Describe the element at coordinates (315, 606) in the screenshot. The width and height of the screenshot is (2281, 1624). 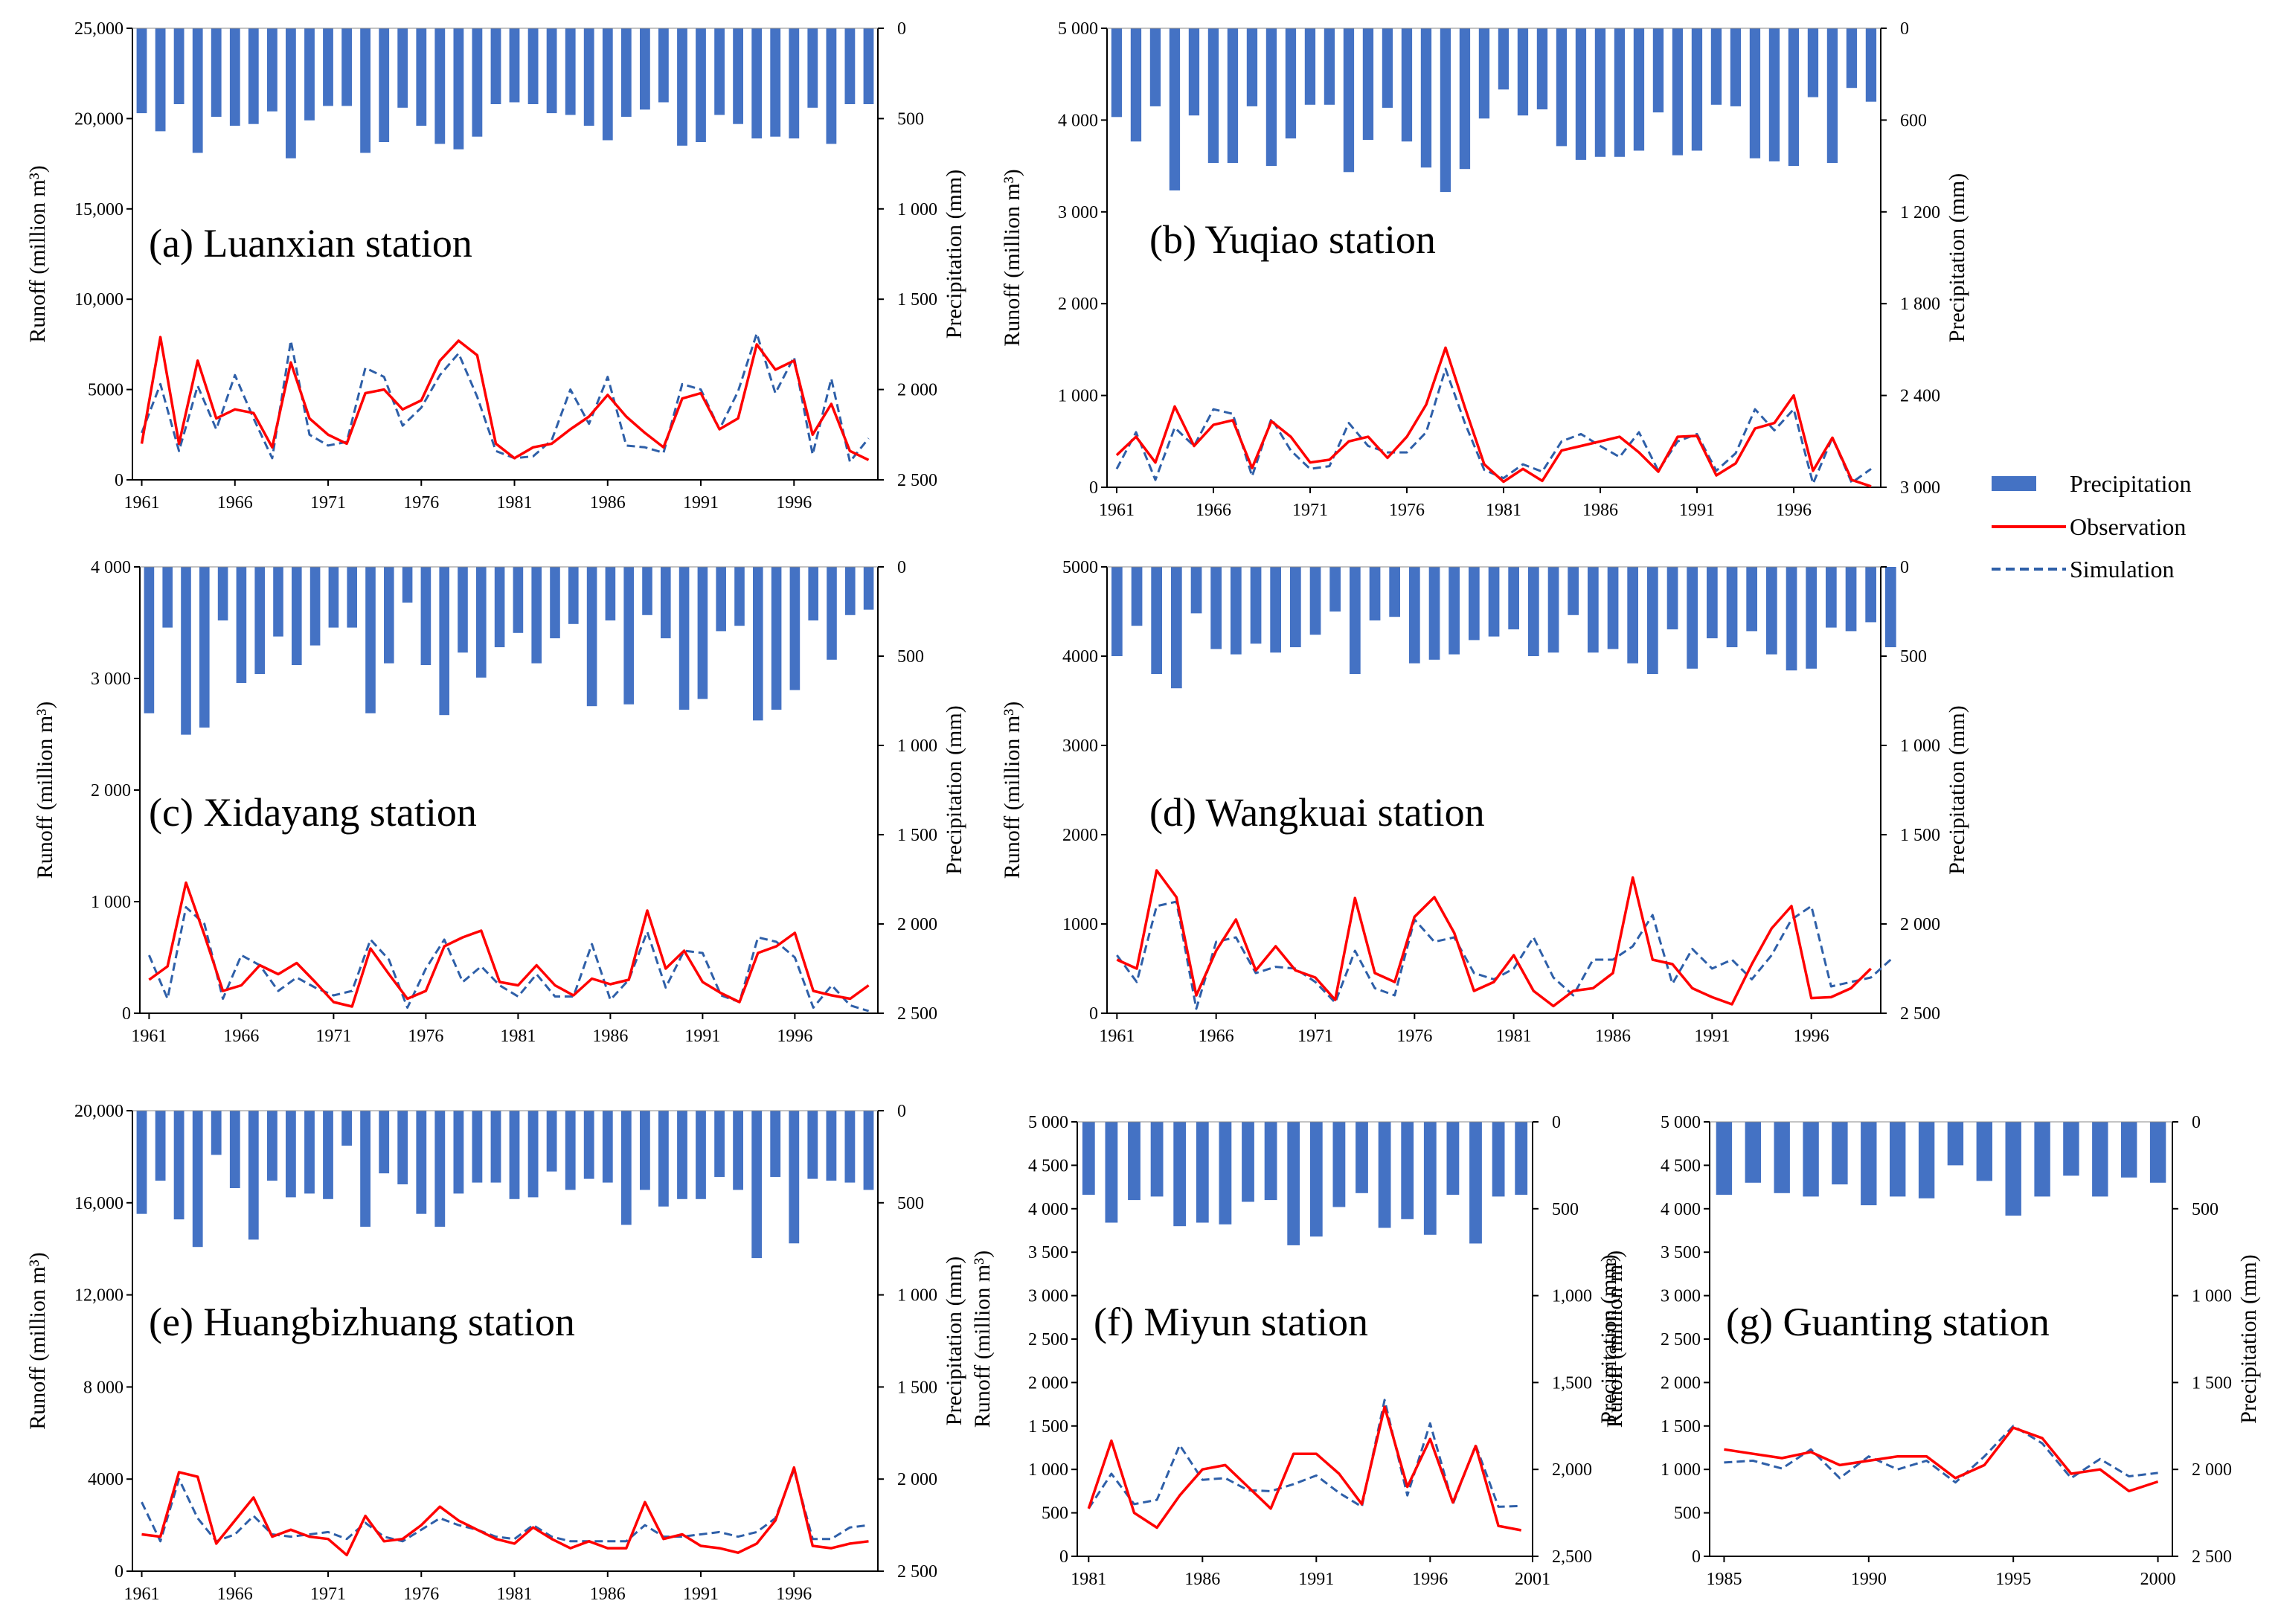
I see `precip-bar-c-1970` at that location.